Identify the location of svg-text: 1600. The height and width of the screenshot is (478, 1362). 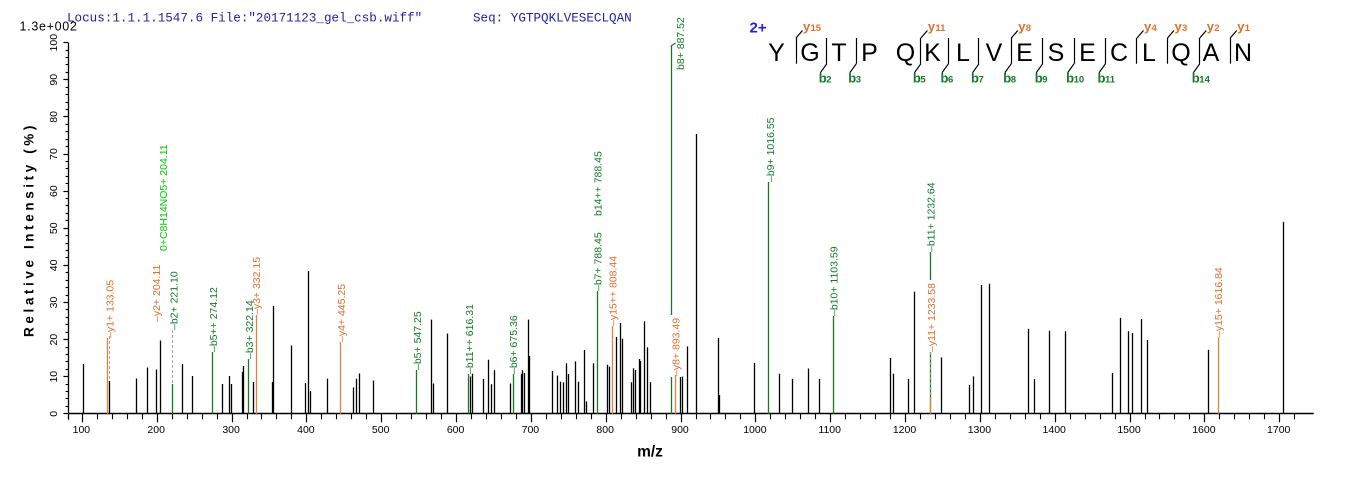
(1204, 430).